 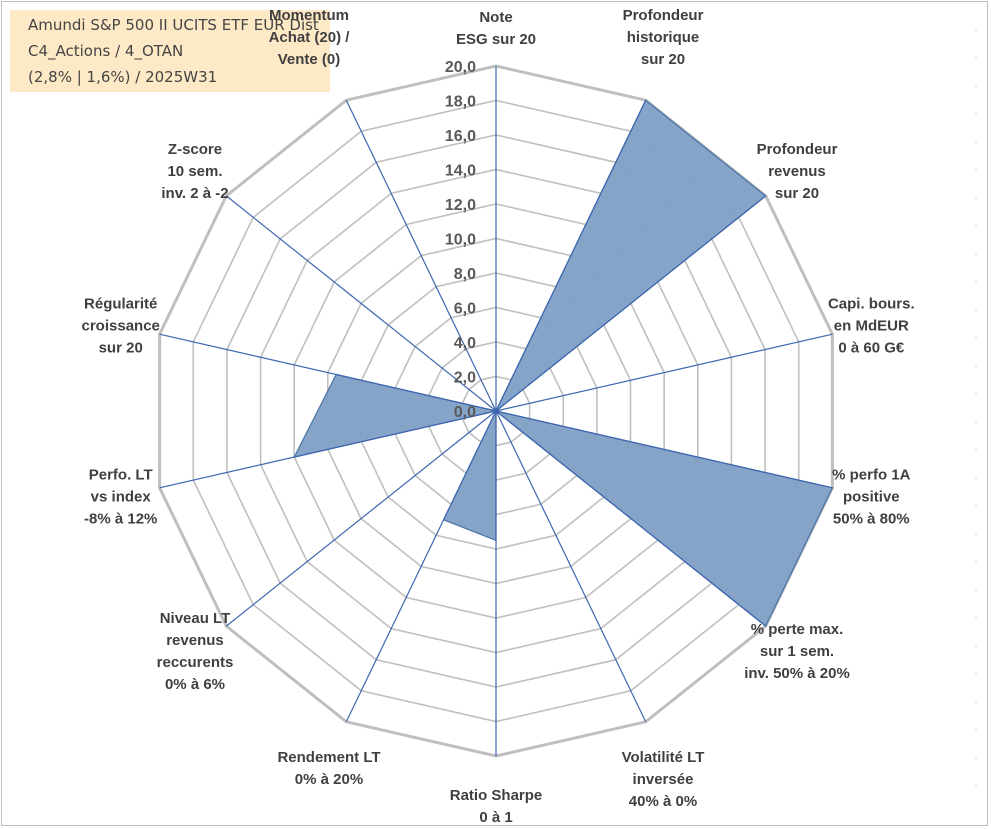 I want to click on chart-title-line-1: Amundi S&P 500 II UCITS ETF EUR Dist, so click(x=173, y=25).